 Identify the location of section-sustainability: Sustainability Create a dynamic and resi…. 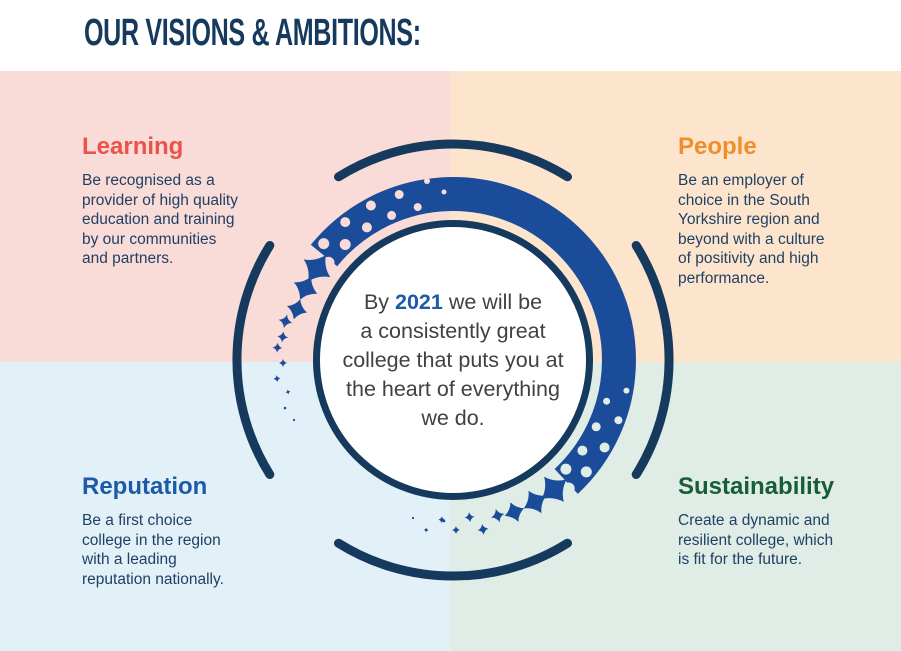
(783, 522).